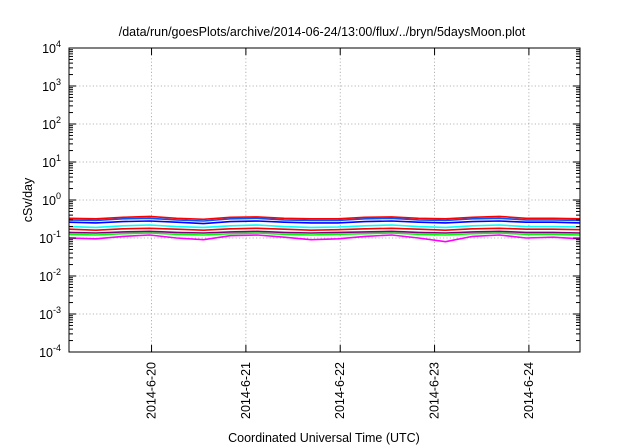  What do you see at coordinates (340, 390) in the screenshot?
I see `x-tick-label: 2014-6-22` at bounding box center [340, 390].